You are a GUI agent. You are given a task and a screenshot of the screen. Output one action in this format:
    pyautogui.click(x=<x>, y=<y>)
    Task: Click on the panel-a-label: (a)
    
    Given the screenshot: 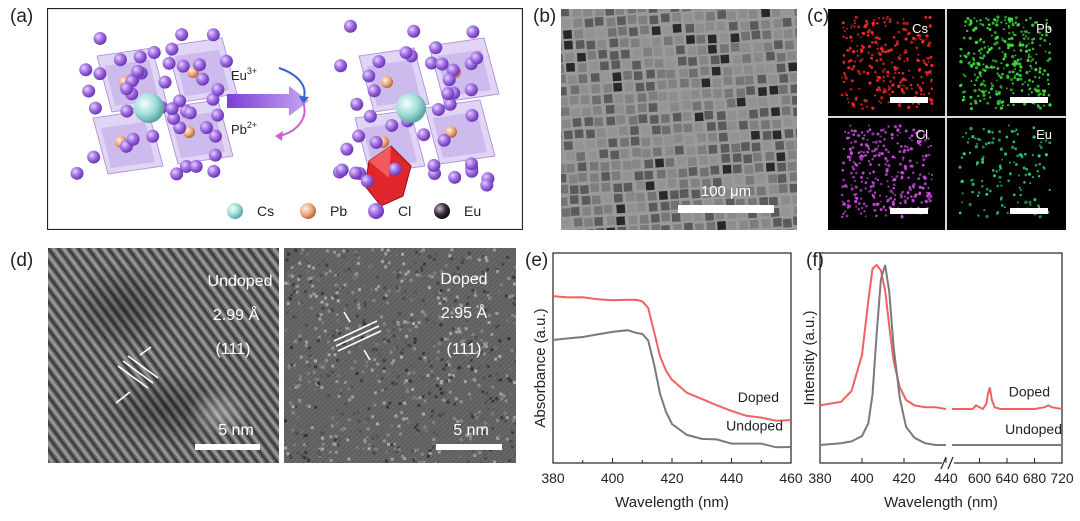 What is the action you would take?
    pyautogui.click(x=22, y=16)
    